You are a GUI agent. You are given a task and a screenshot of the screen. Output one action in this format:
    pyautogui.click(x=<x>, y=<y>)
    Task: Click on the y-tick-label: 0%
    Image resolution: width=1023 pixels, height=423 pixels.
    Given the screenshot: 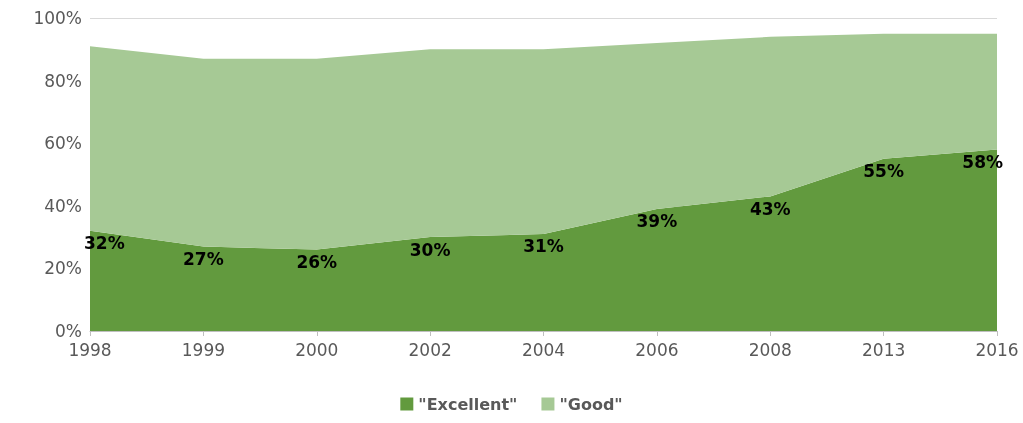 What is the action you would take?
    pyautogui.click(x=68, y=331)
    